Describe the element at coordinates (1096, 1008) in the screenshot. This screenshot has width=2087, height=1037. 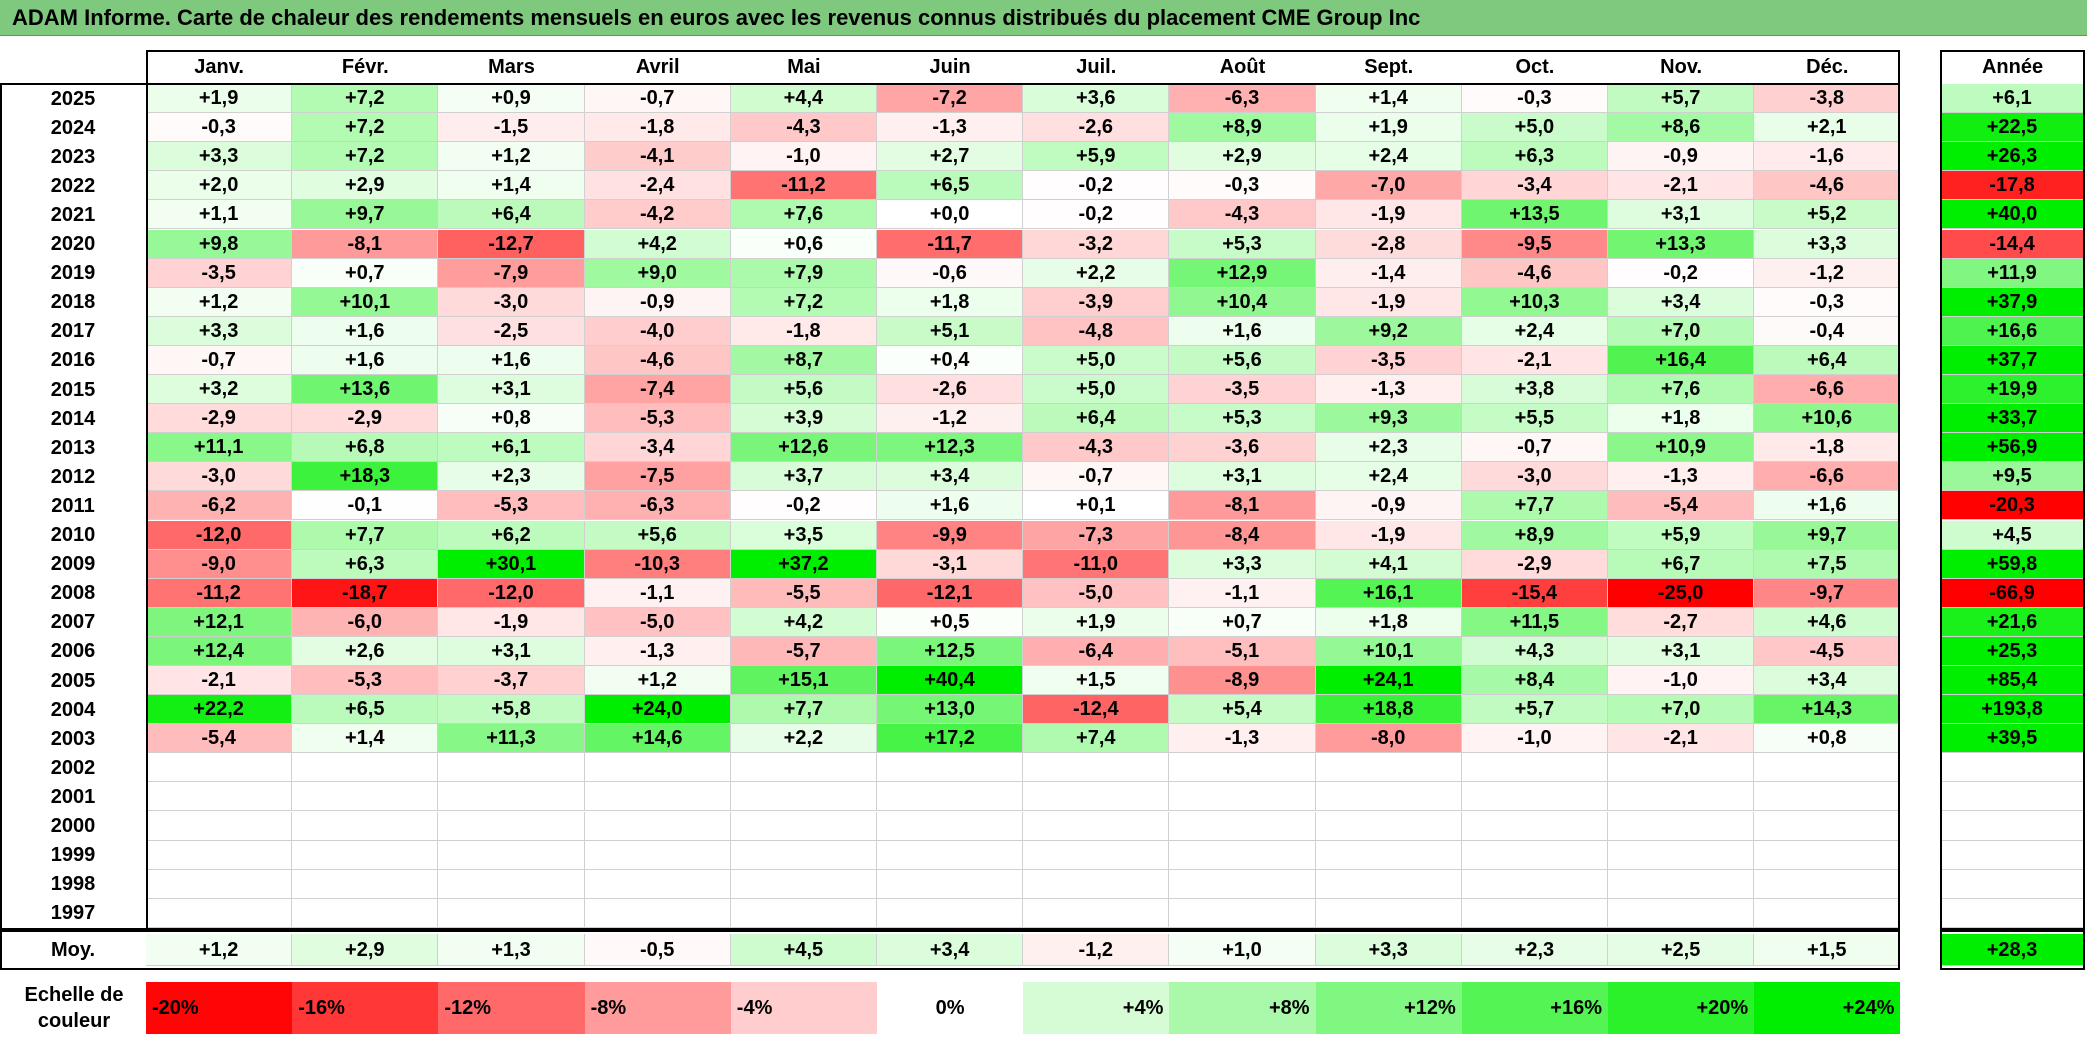
I see `color-scale-swatch: +4%` at that location.